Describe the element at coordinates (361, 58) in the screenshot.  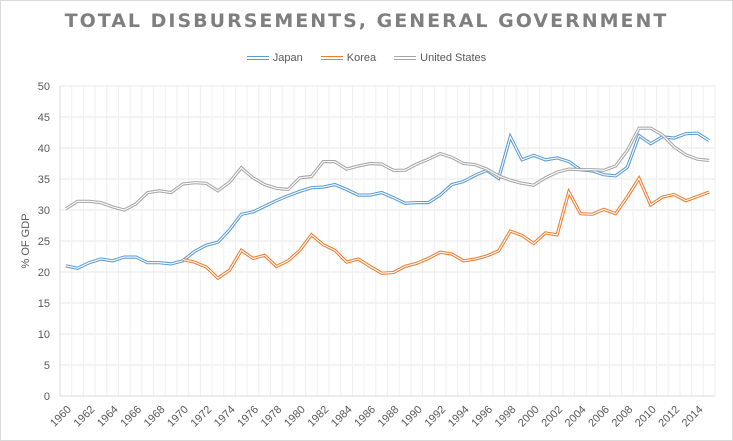
I see `legend-label-korea: Korea` at that location.